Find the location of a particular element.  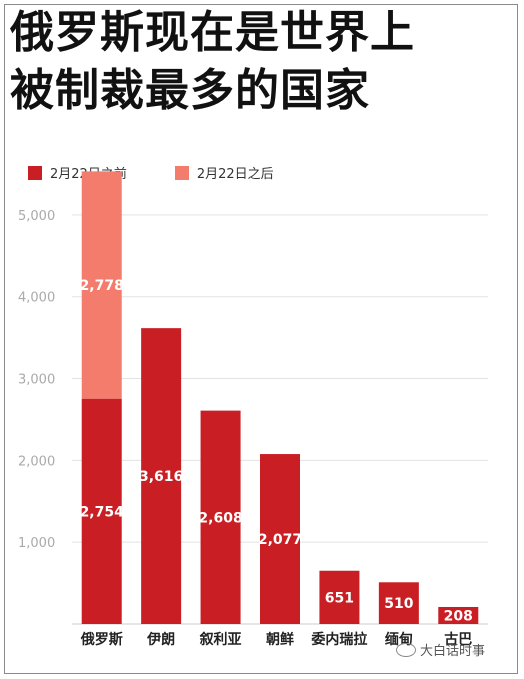

legend-item-after: 2月22日之后 is located at coordinates (224, 172).